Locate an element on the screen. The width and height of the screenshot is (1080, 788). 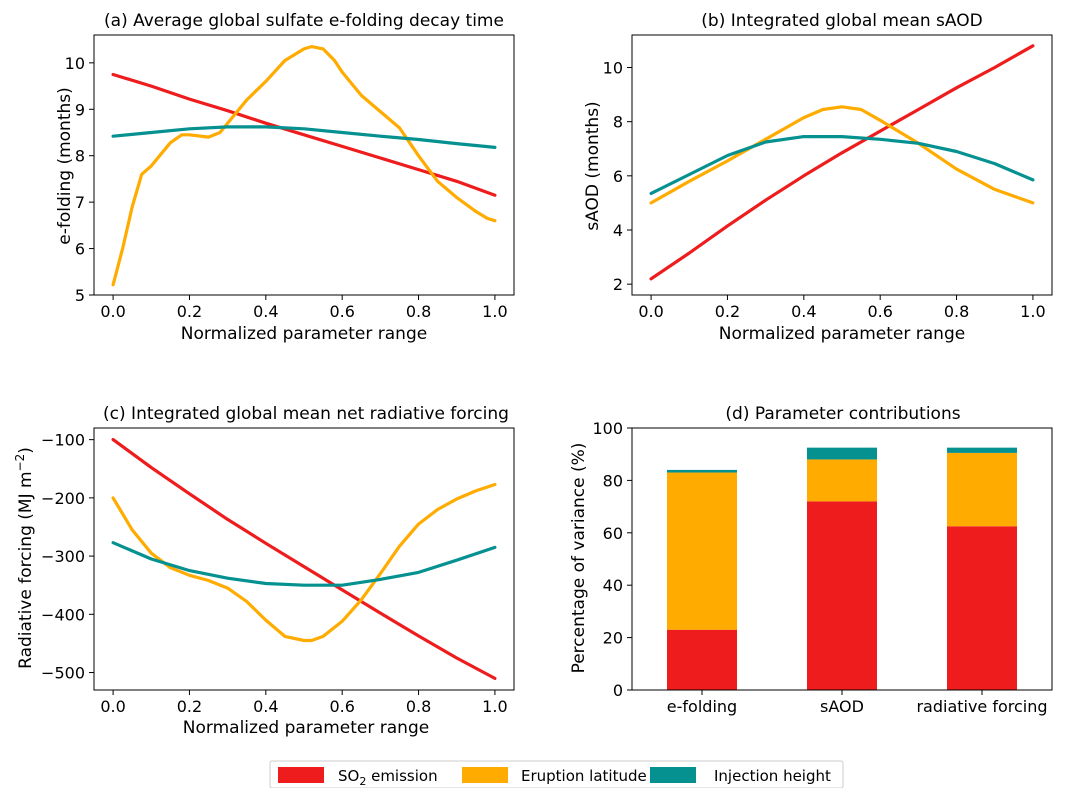
legend-frame is located at coordinates (556, 774).